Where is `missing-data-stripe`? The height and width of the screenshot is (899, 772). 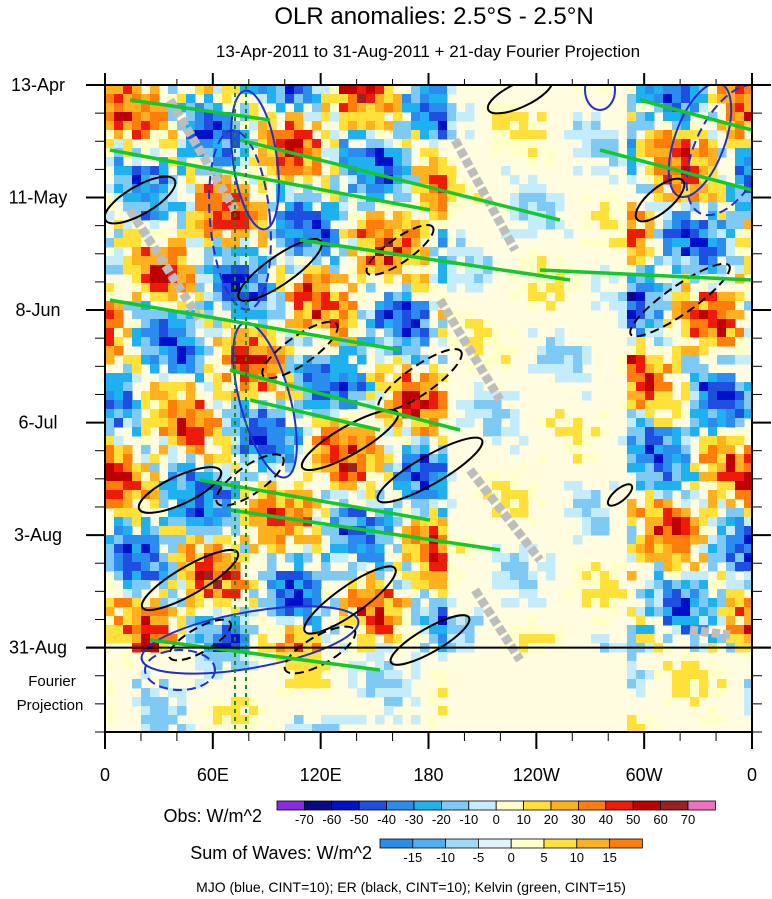 missing-data-stripe is located at coordinates (202, 155).